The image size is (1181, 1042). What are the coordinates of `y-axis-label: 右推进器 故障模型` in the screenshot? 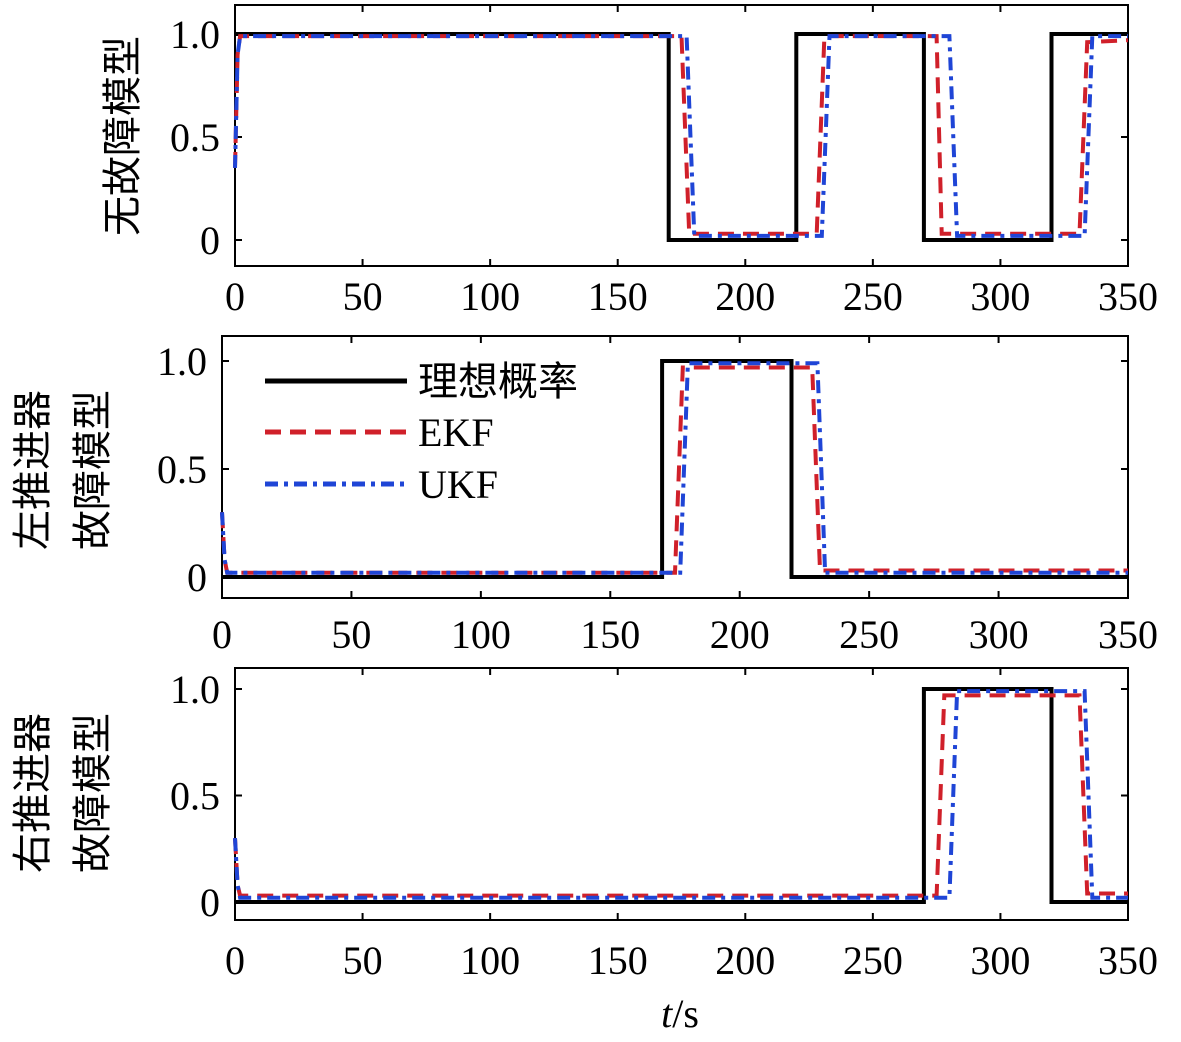 It's located at (63, 793).